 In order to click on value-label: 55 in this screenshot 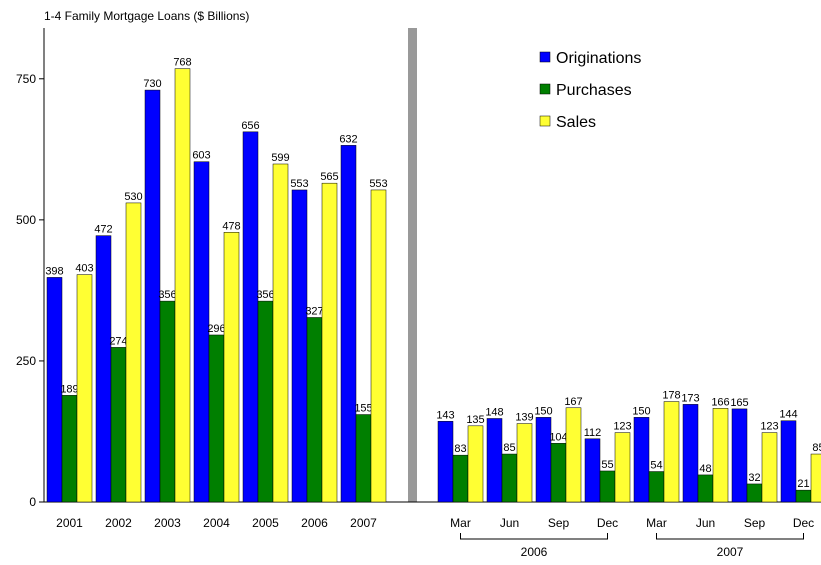, I will do `click(607, 465)`.